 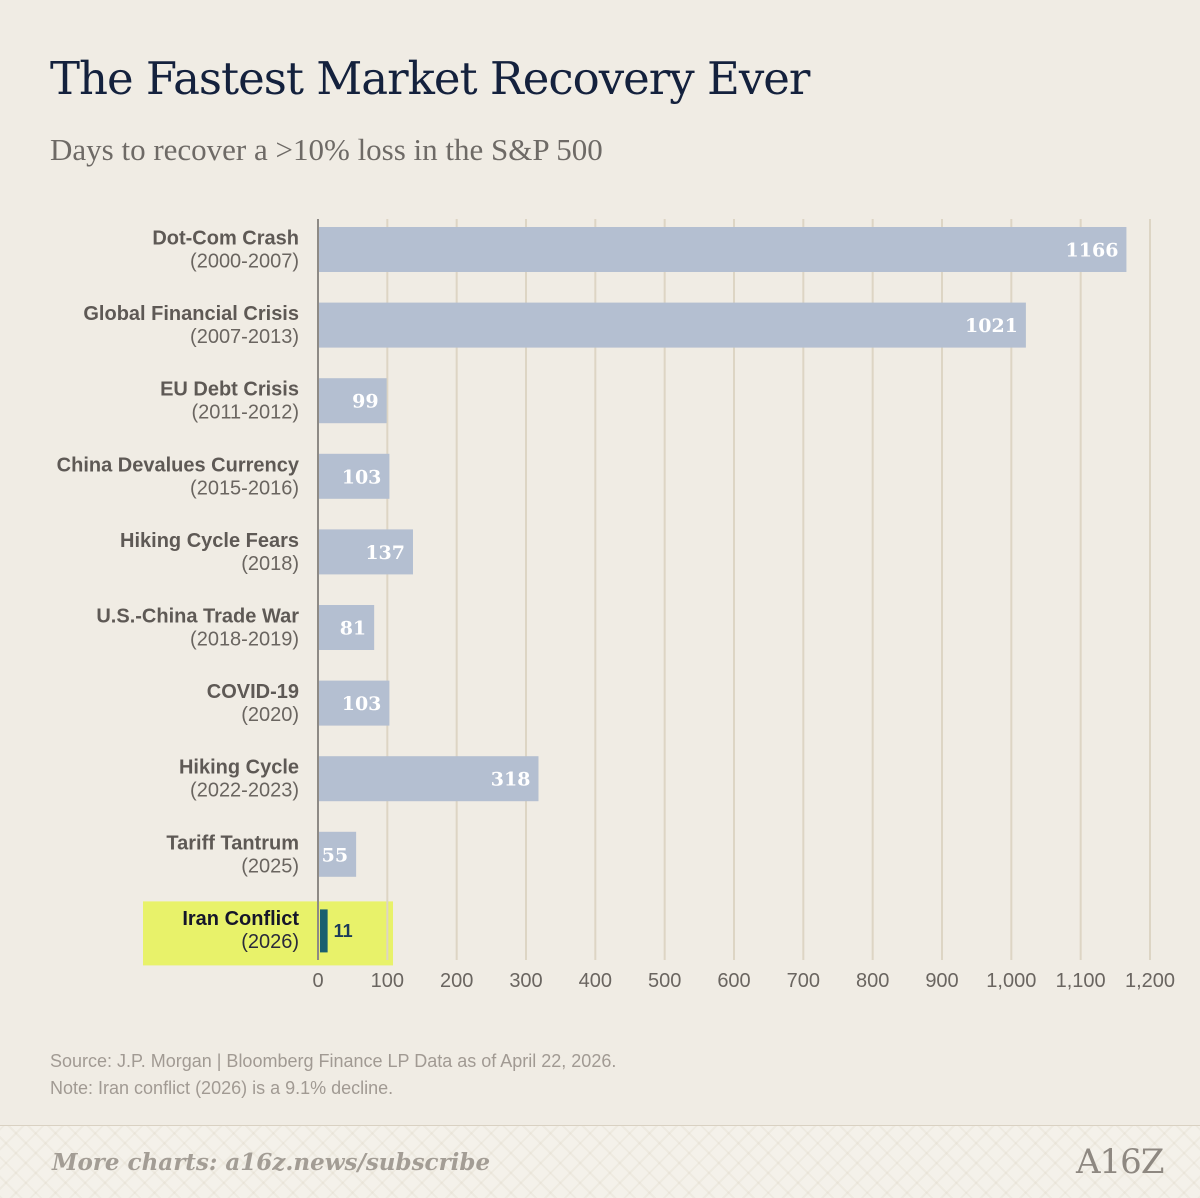 What do you see at coordinates (525, 981) in the screenshot?
I see `x-tick-label: 300` at bounding box center [525, 981].